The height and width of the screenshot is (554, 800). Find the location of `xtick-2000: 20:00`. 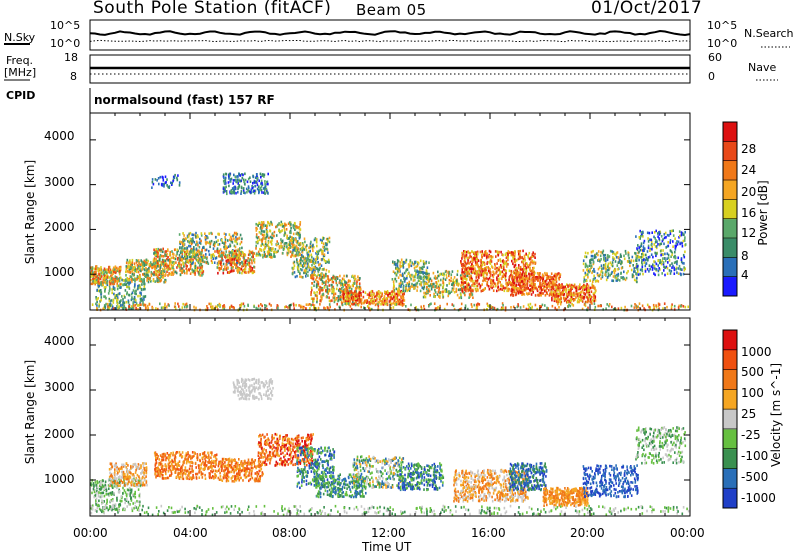

xtick-2000: 20:00 is located at coordinates (587, 533).